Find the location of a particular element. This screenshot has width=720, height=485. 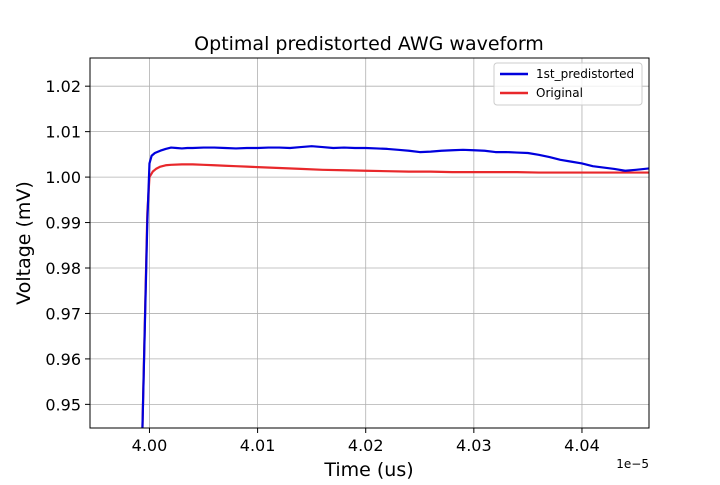

y-tick-label: 0.96 is located at coordinates (63, 359).